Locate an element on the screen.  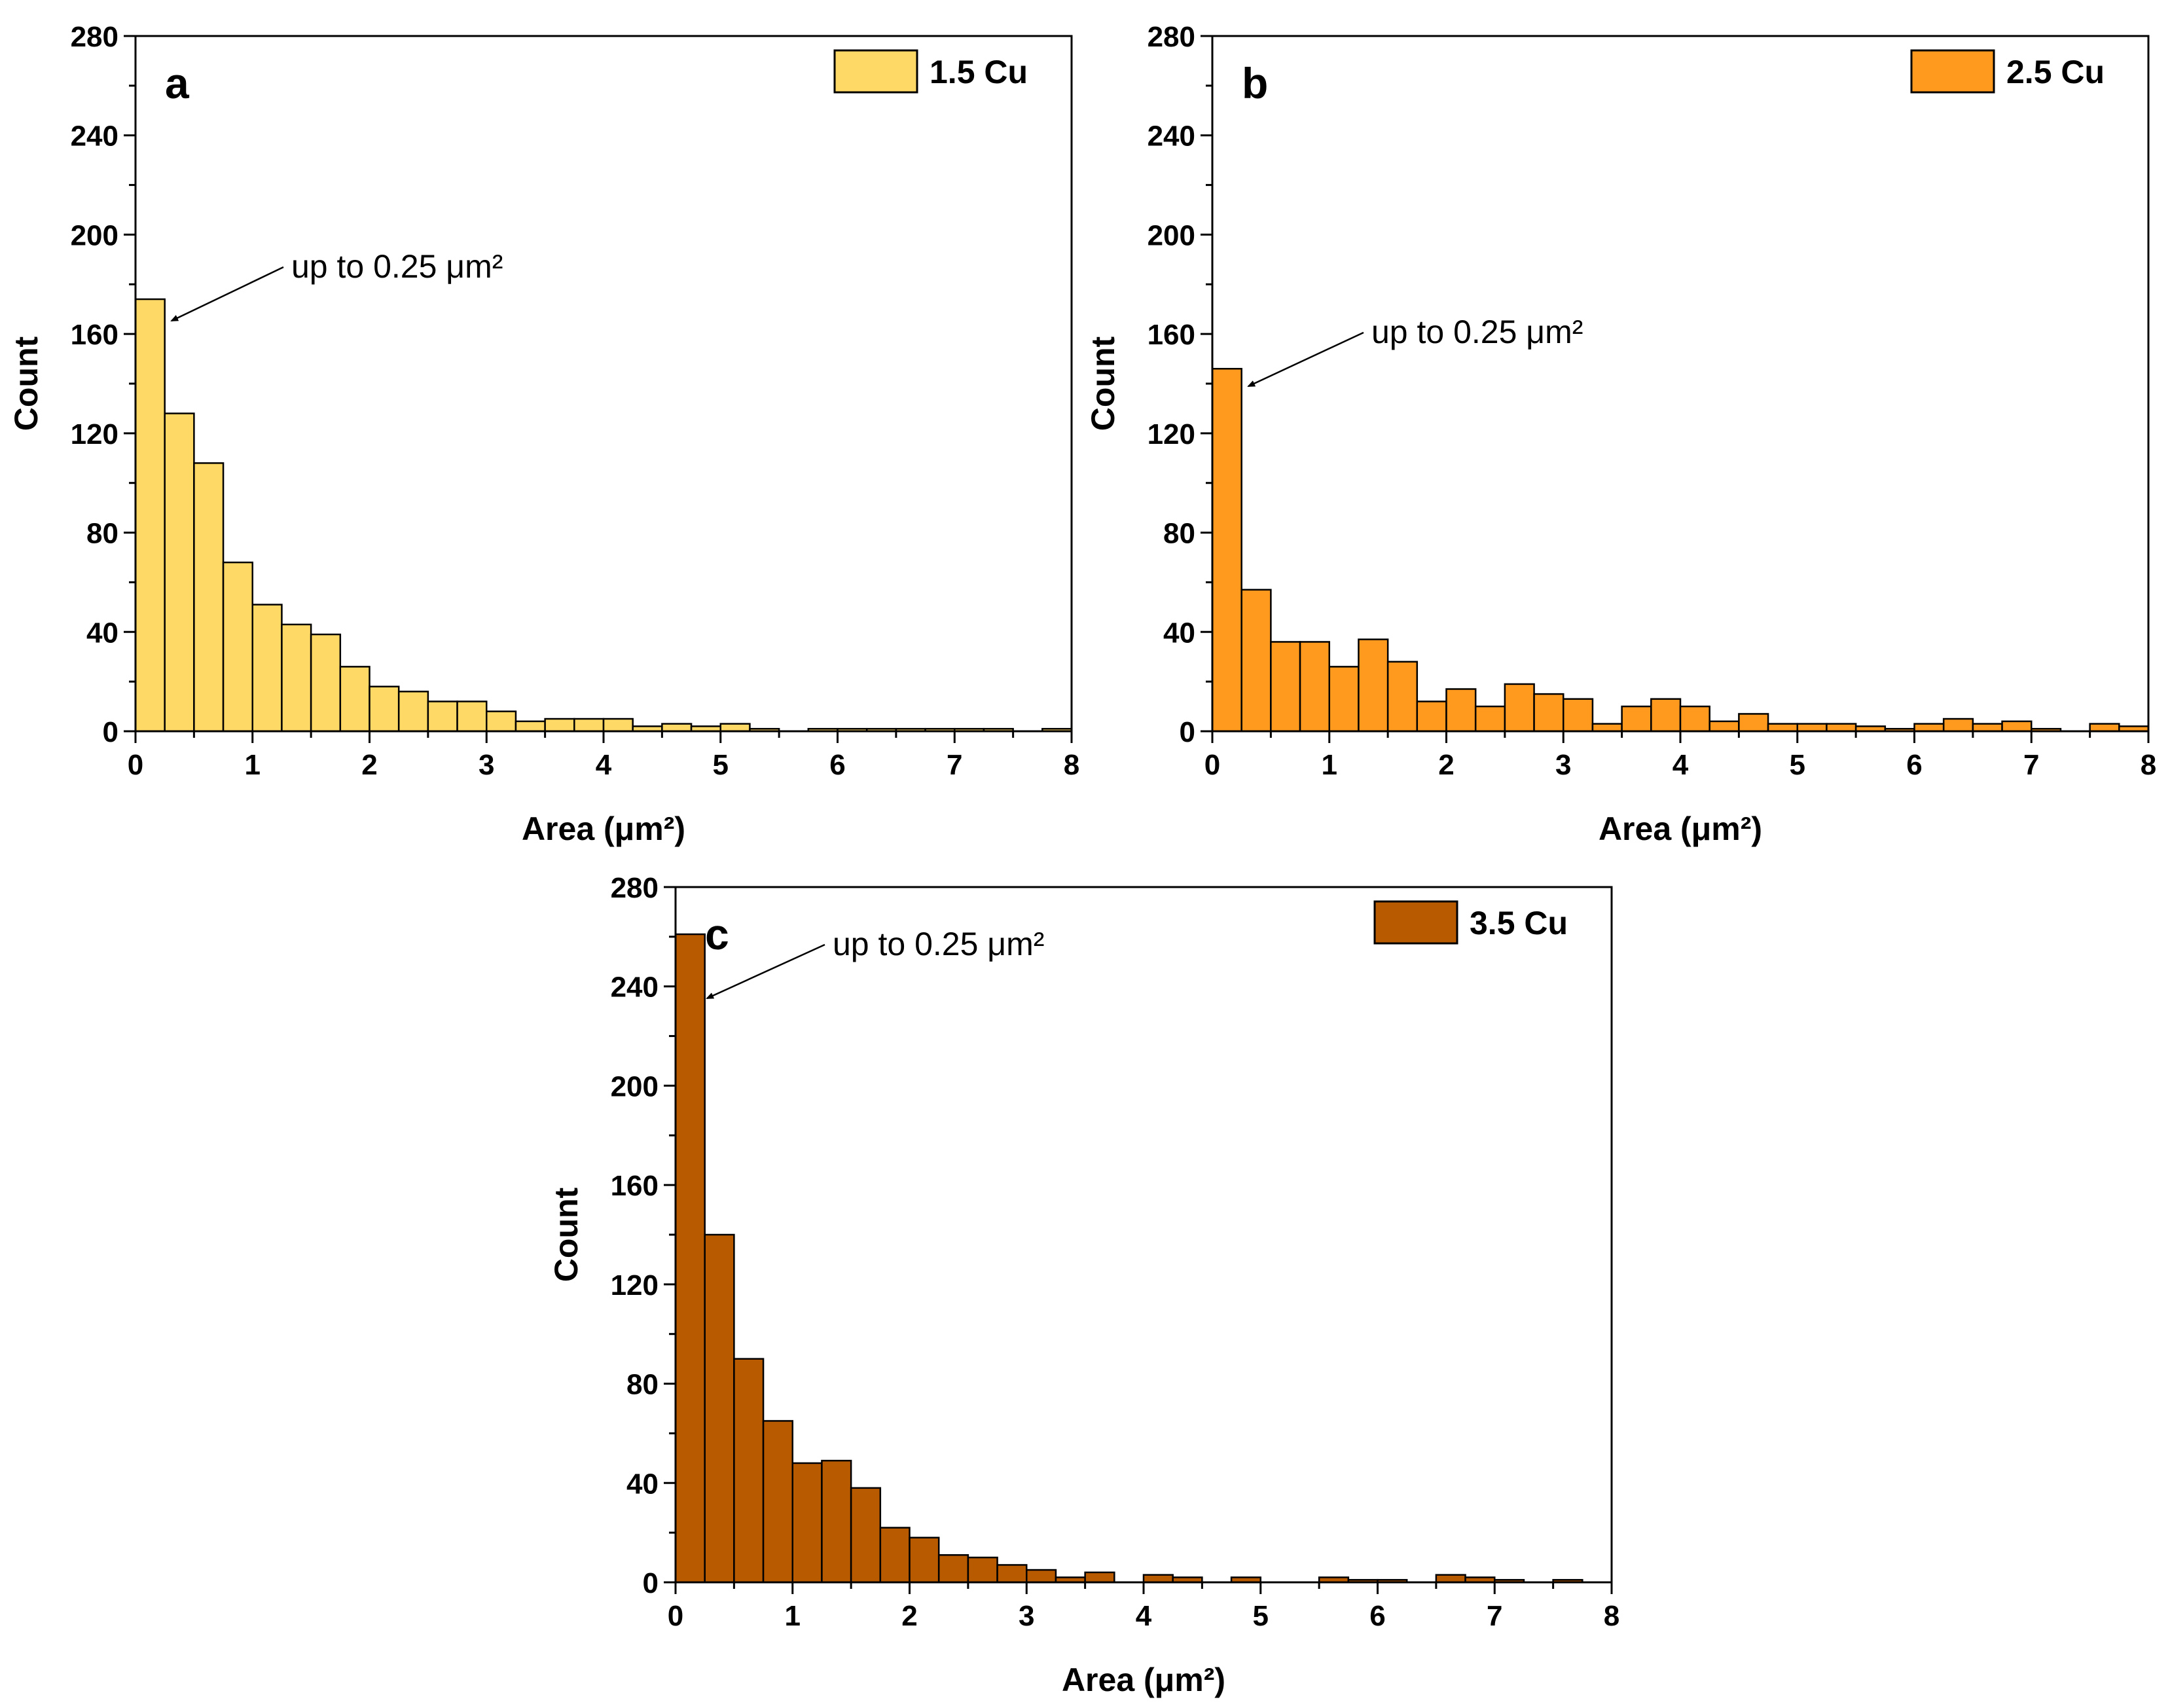
legend: 3.5 Cu is located at coordinates (1471, 922).